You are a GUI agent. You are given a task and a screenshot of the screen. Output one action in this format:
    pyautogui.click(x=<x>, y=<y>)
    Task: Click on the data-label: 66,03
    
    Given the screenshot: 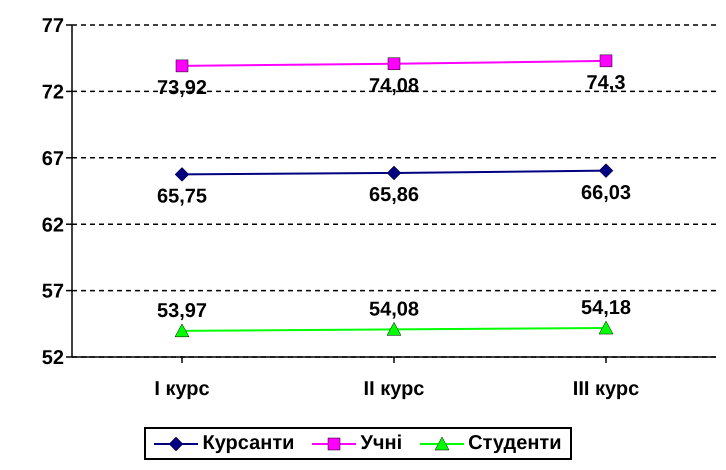 What is the action you would take?
    pyautogui.click(x=606, y=193)
    